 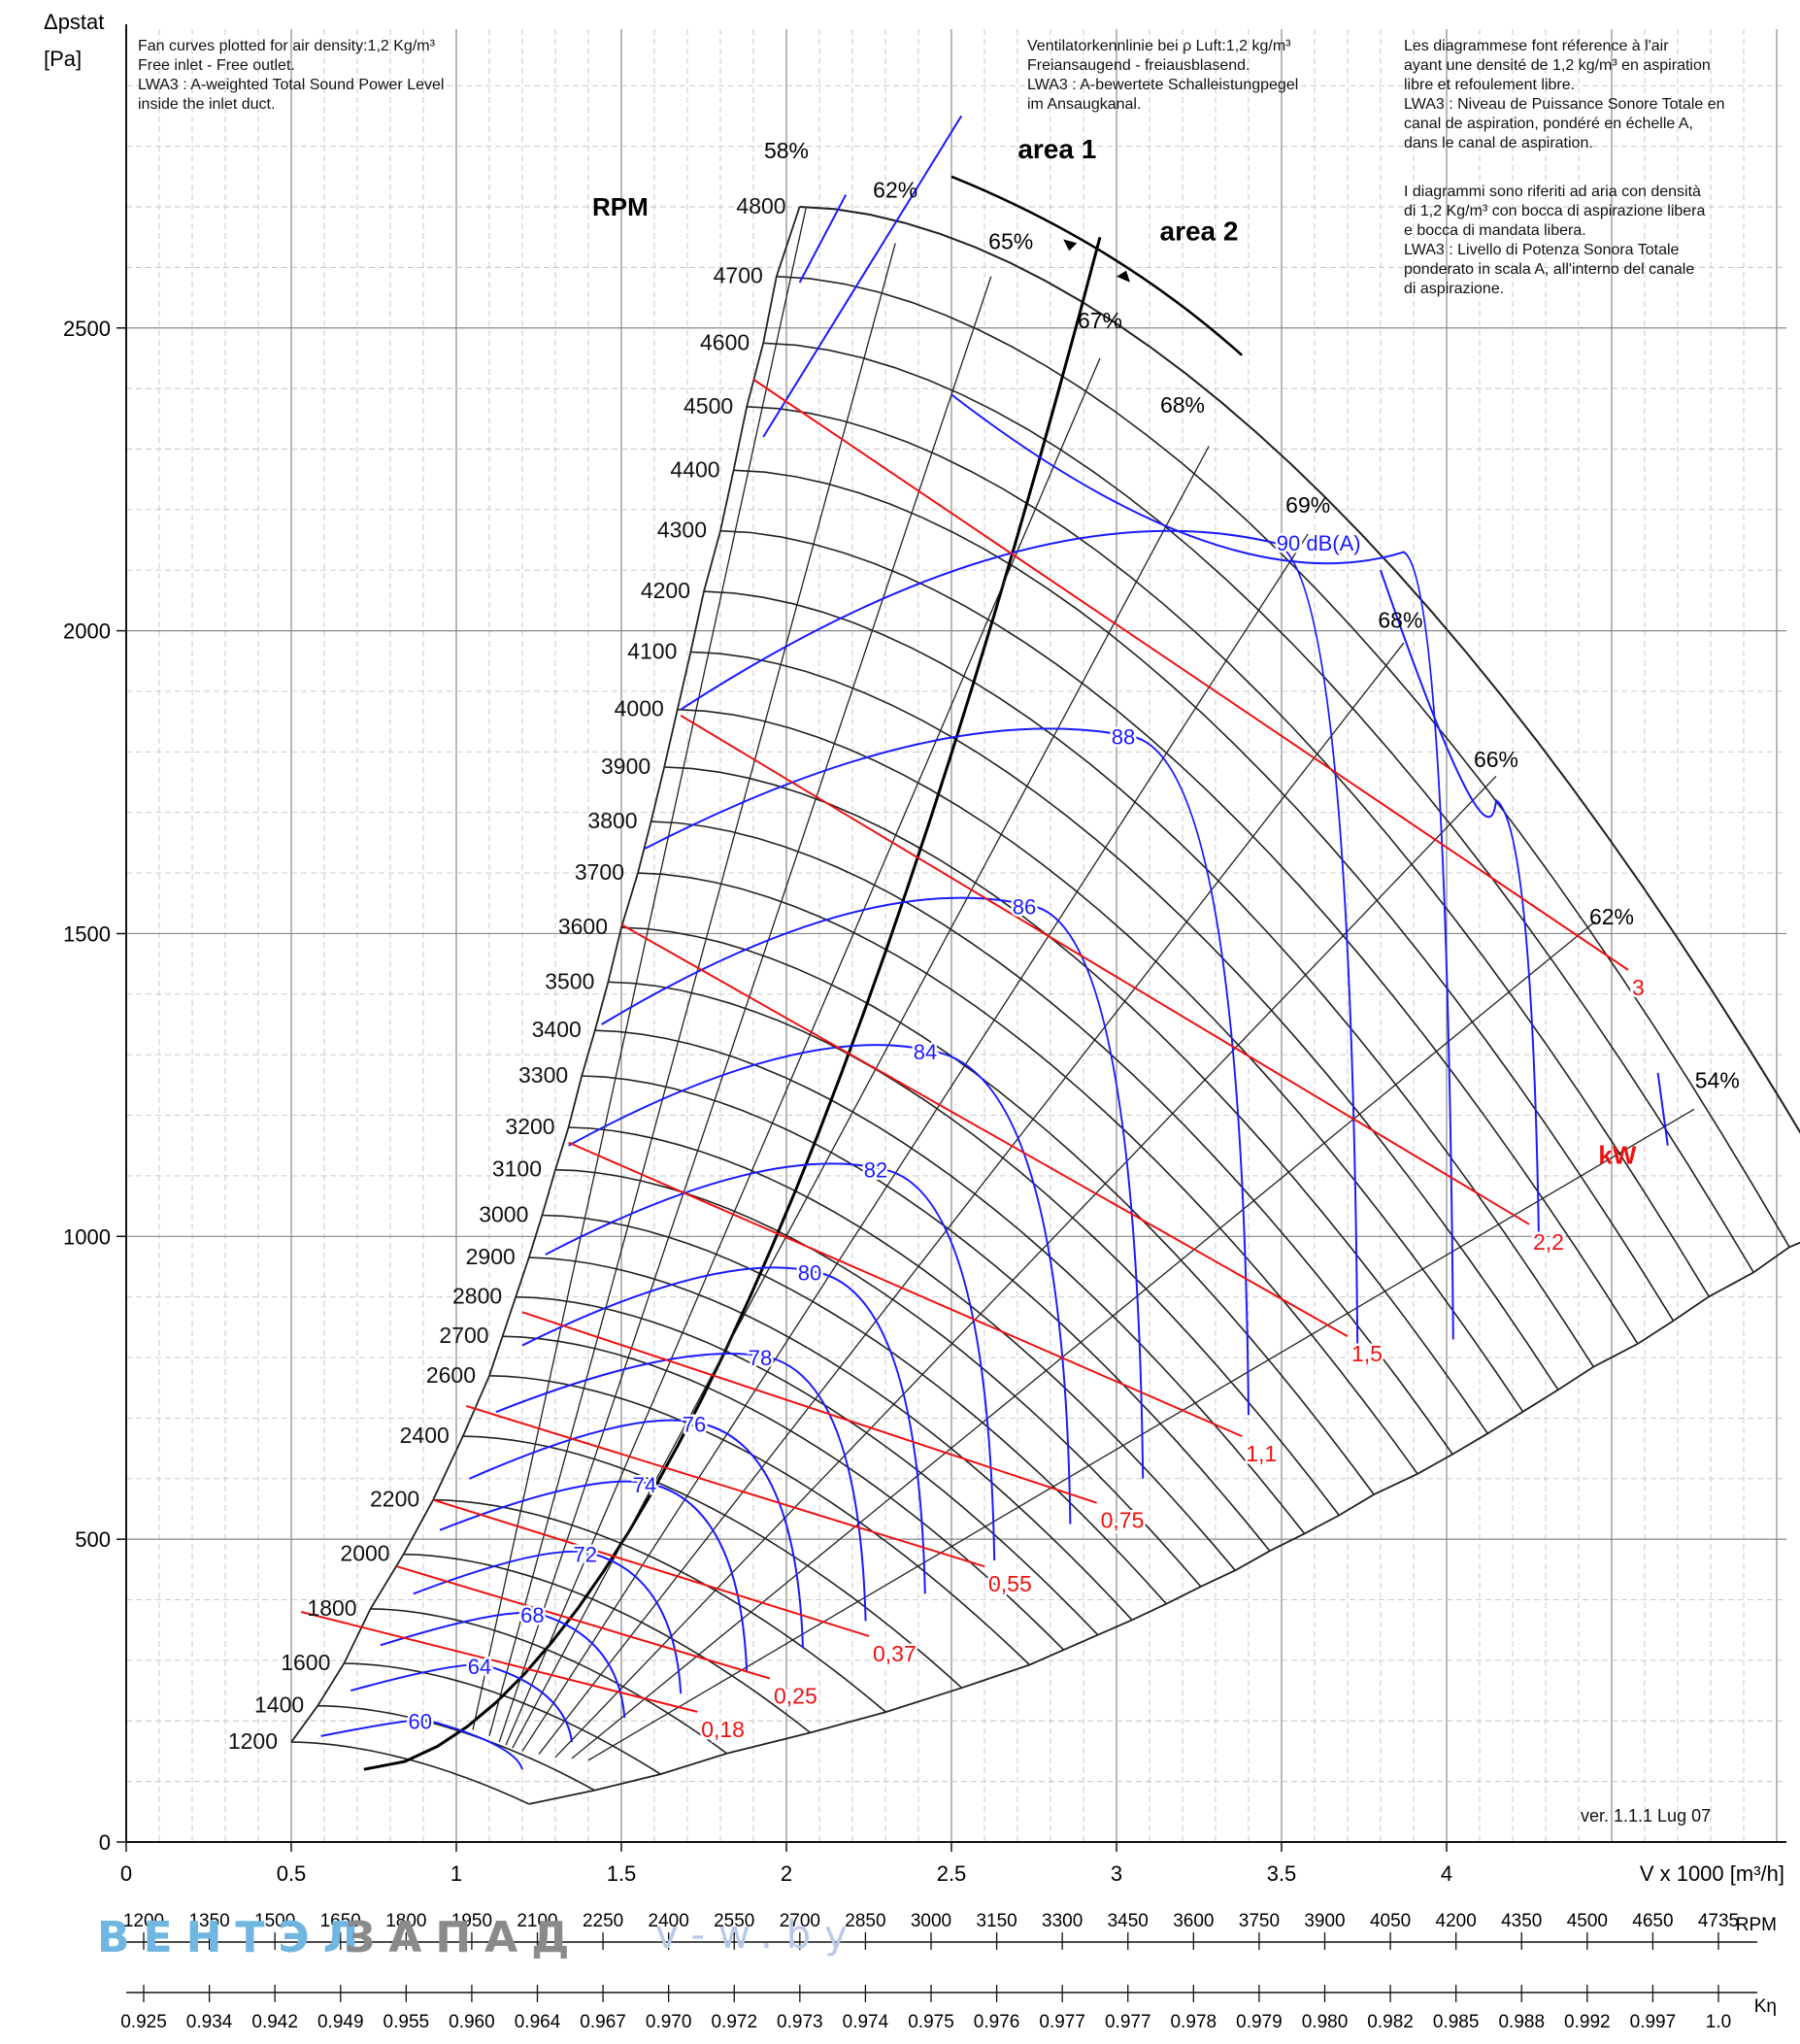 What do you see at coordinates (305, 1662) in the screenshot?
I see `rpm-label: 1600` at bounding box center [305, 1662].